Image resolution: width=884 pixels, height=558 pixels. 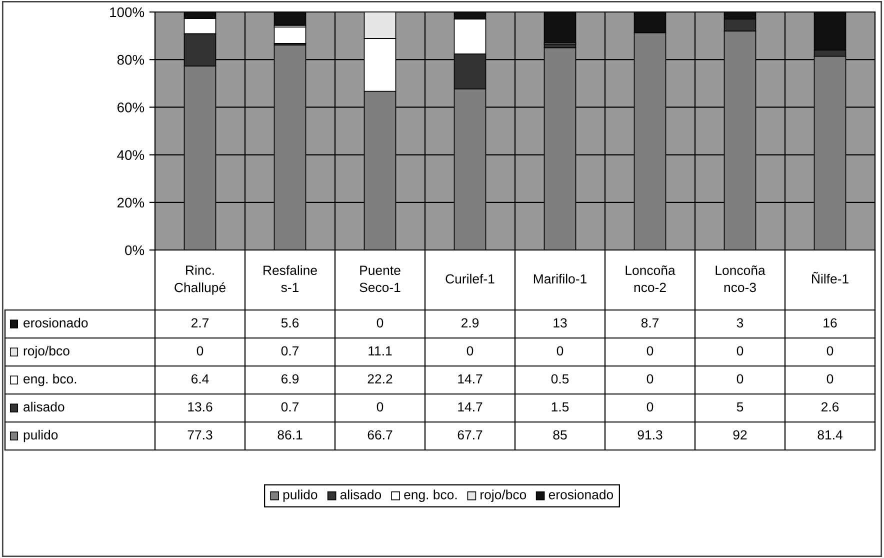 What do you see at coordinates (380, 435) in the screenshot?
I see `data-label: 66.7` at bounding box center [380, 435].